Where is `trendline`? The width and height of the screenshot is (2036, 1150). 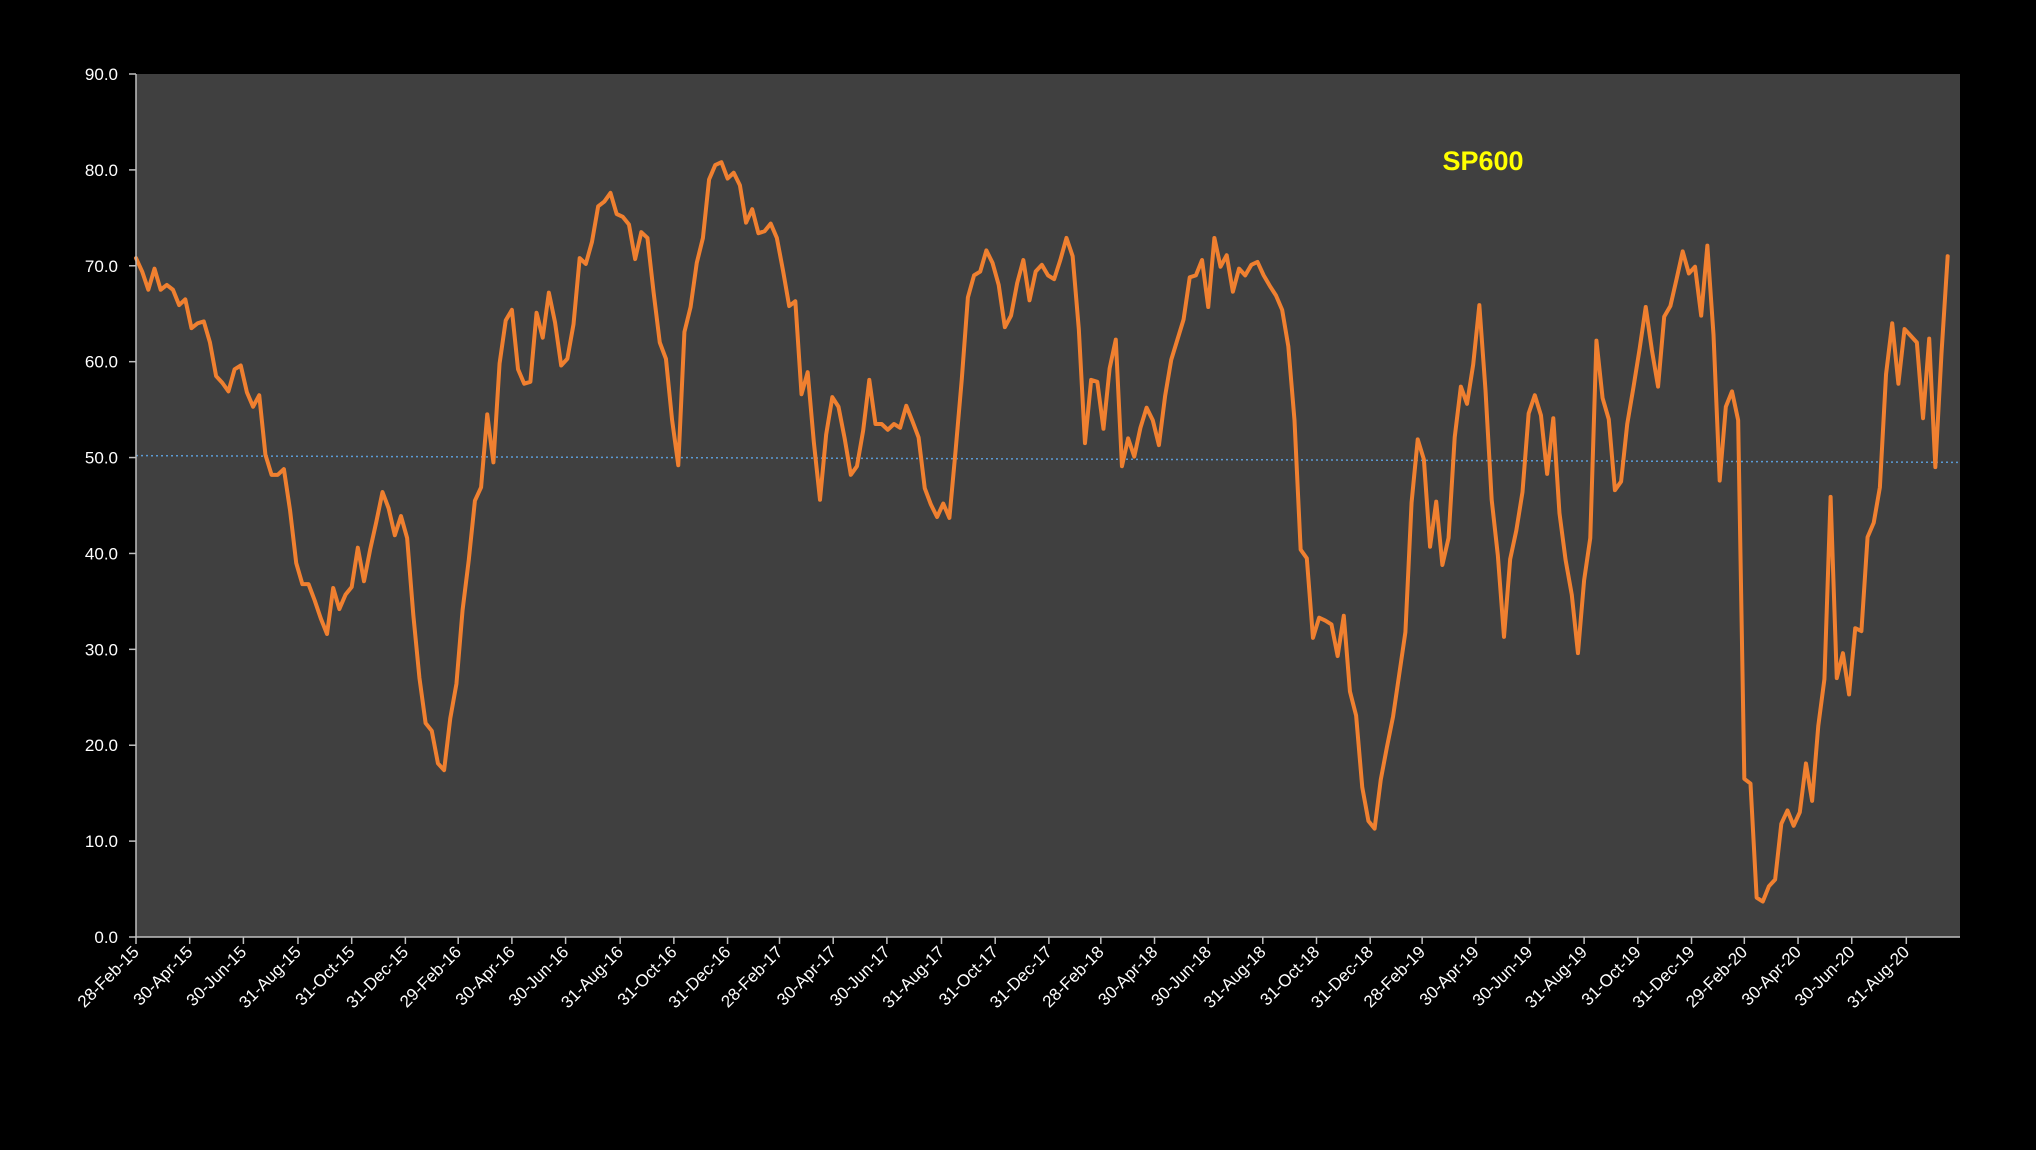 trendline is located at coordinates (1048, 459).